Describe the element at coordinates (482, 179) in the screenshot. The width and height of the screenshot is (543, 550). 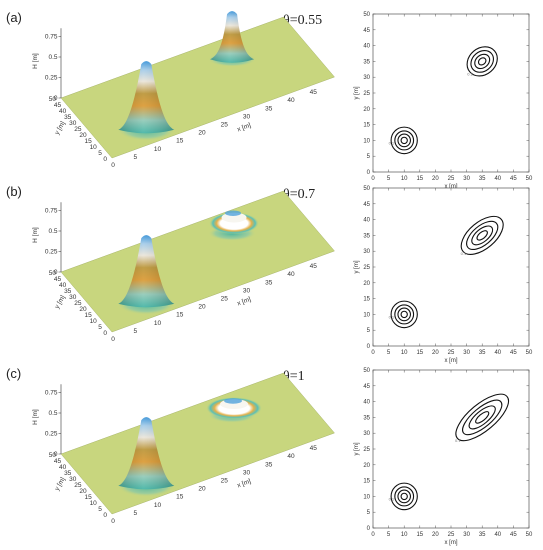
I see `x-tick-label: 35` at that location.